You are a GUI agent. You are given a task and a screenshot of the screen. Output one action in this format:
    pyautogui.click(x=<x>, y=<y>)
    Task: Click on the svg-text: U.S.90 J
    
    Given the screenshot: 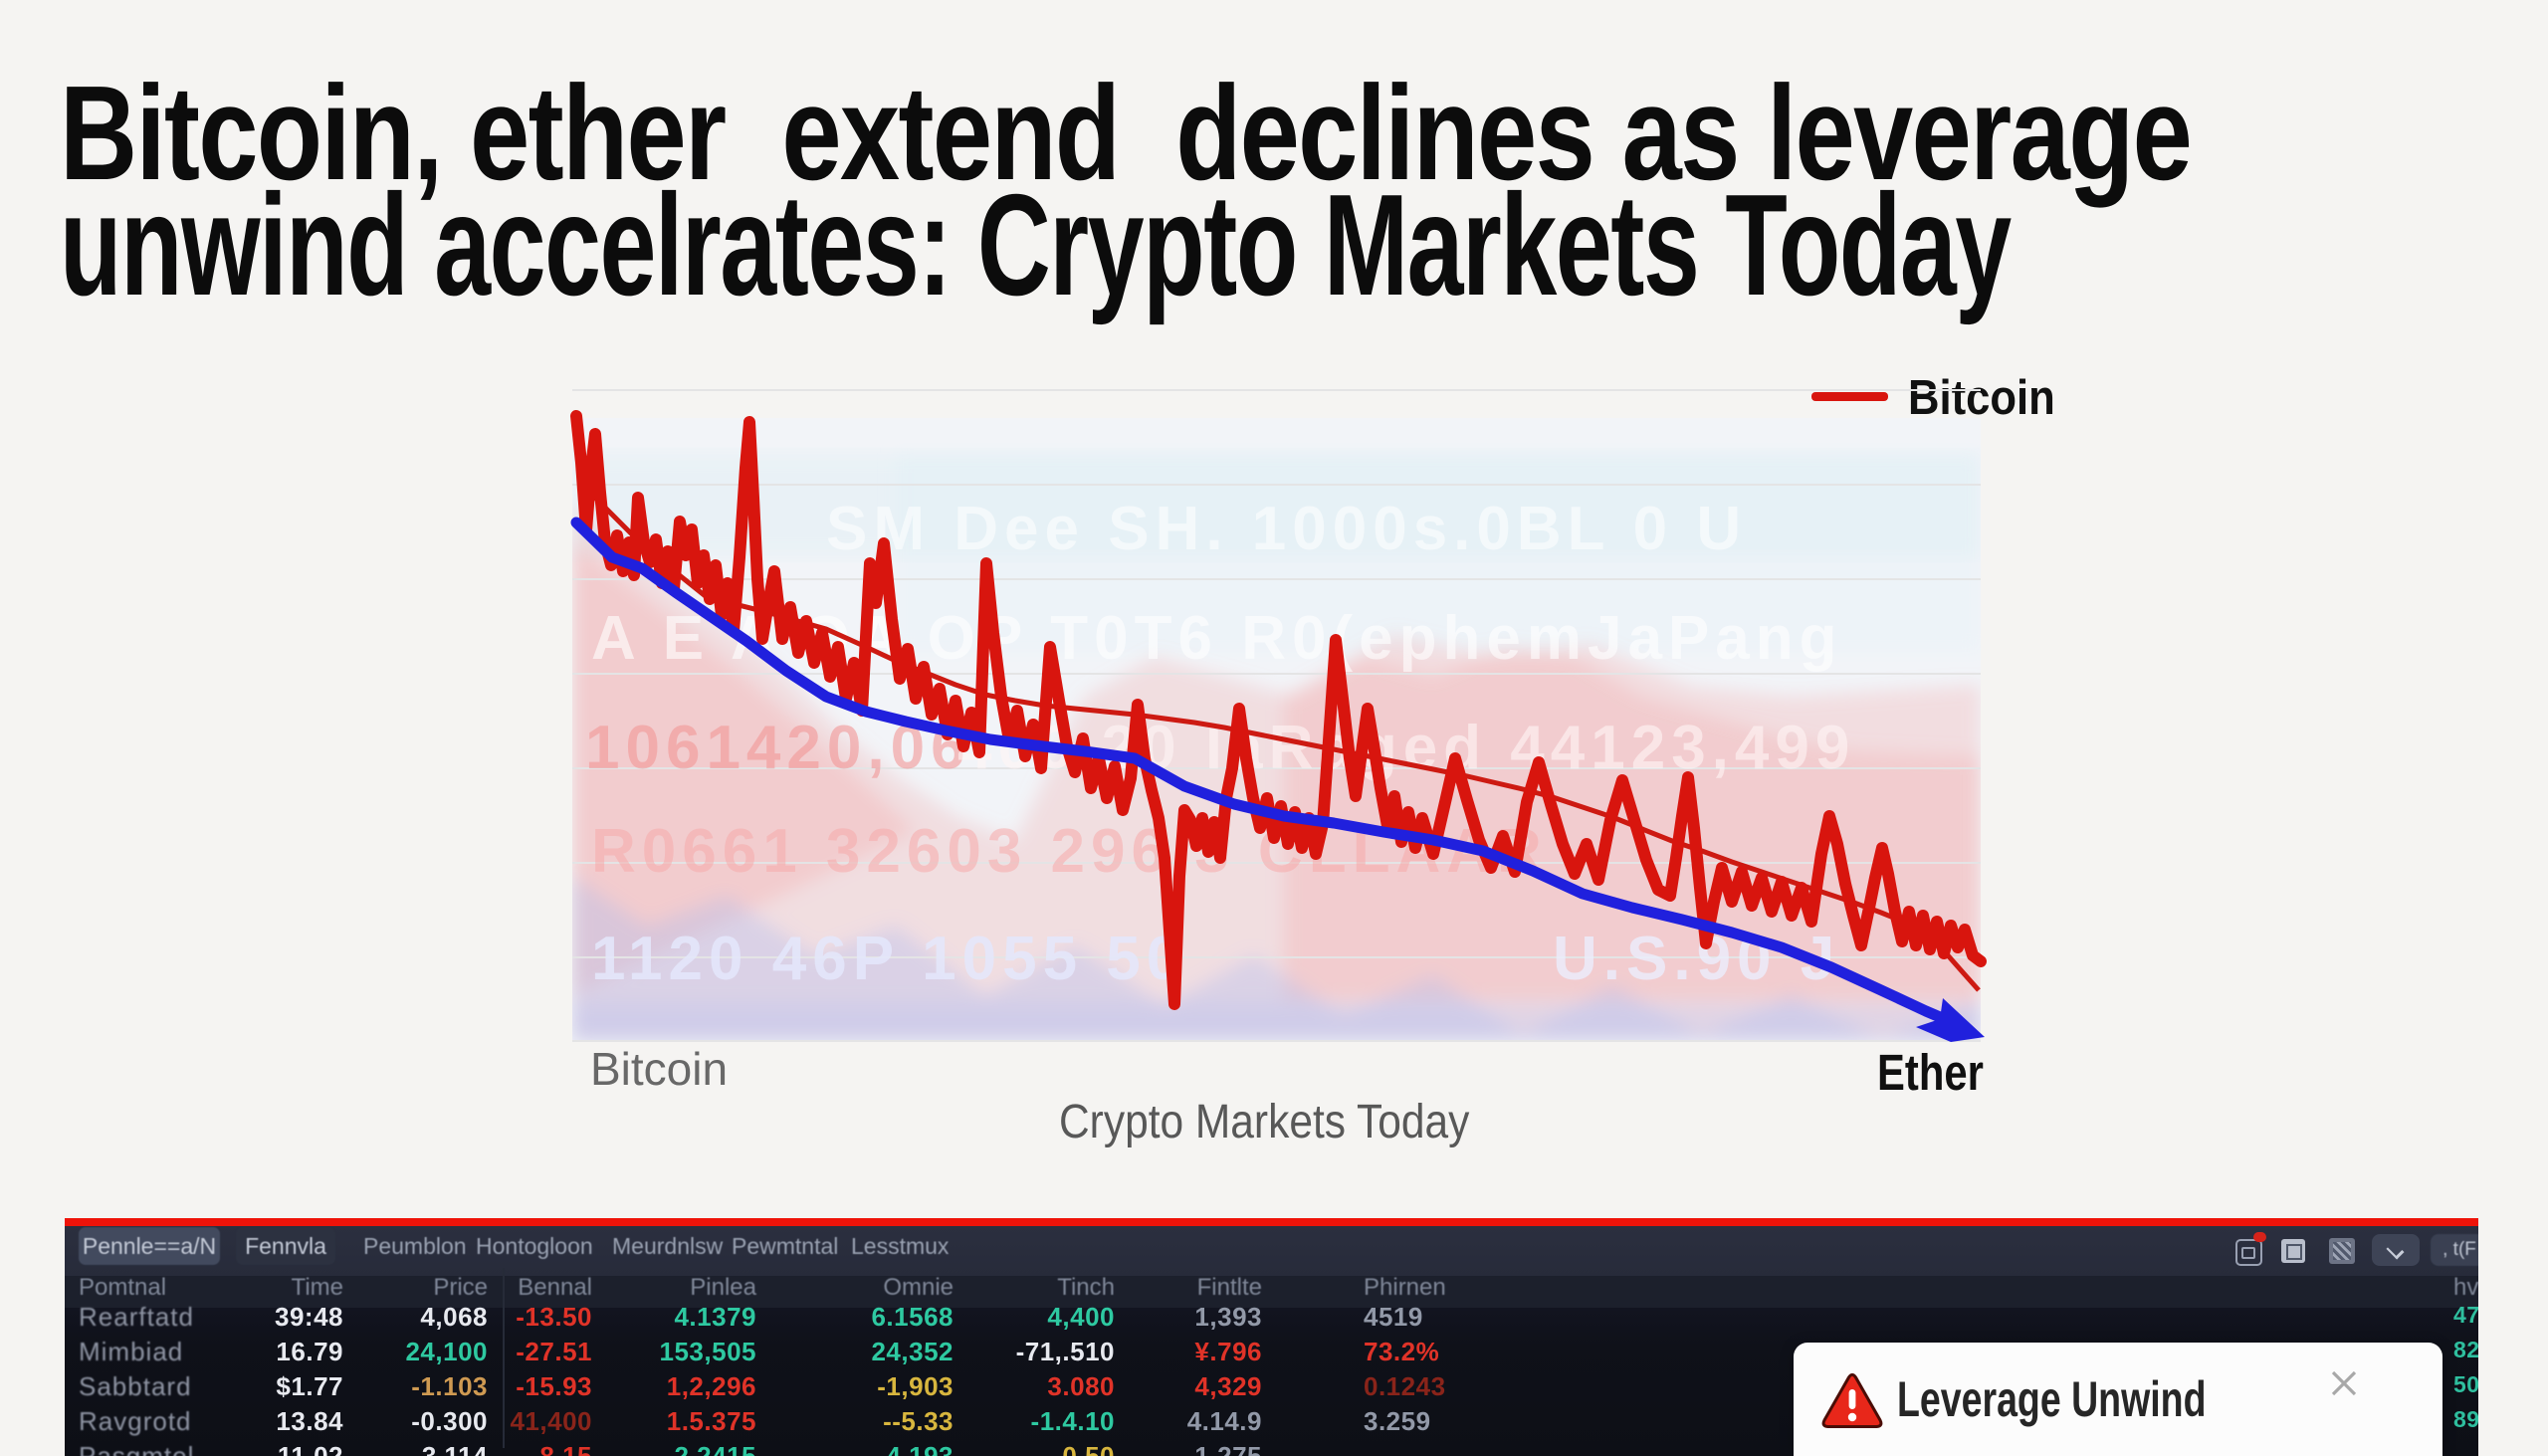 What is the action you would take?
    pyautogui.click(x=1696, y=959)
    